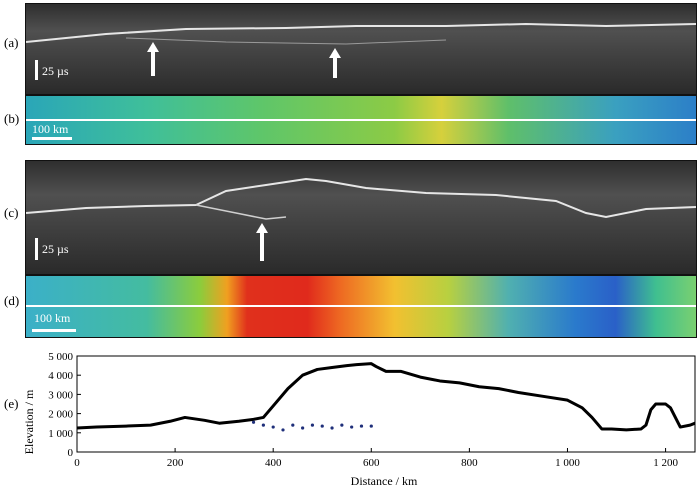 This screenshot has width=700, height=488. What do you see at coordinates (29, 421) in the screenshot?
I see `y-axis-label: Elevation / m` at bounding box center [29, 421].